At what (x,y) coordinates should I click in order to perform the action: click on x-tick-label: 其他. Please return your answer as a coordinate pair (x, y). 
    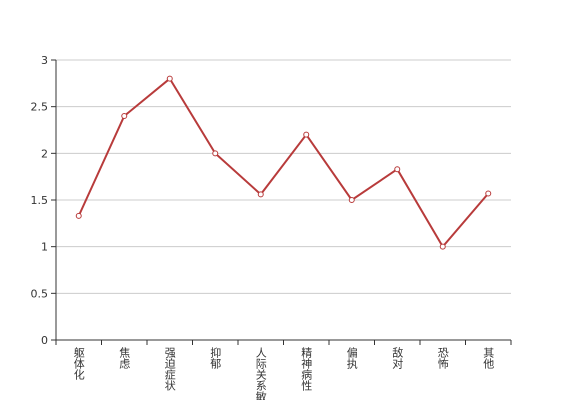
    Looking at the image, I should click on (488, 358).